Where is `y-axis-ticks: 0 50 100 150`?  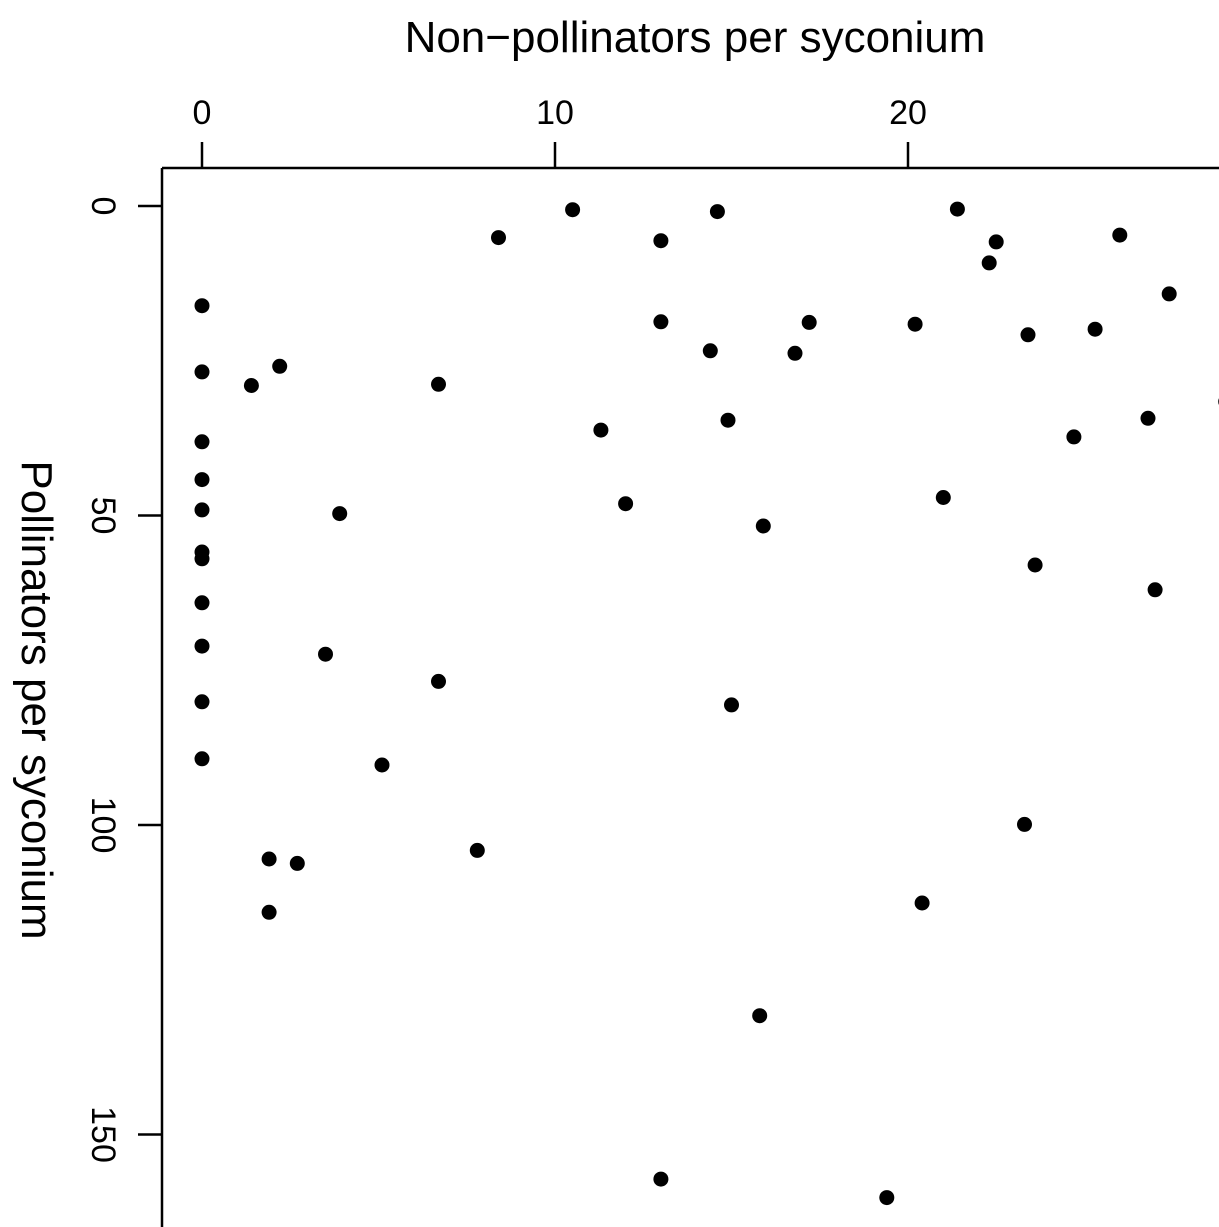 y-axis-ticks: 0 50 100 150 is located at coordinates (123, 680).